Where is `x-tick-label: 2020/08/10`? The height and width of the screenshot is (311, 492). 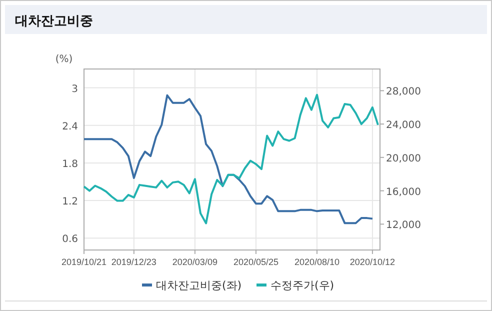
x-tick-label: 2020/08/10 is located at coordinates (317, 262).